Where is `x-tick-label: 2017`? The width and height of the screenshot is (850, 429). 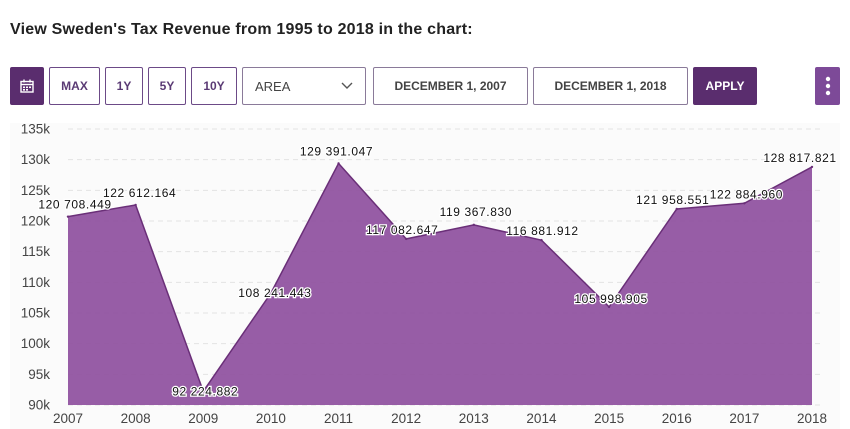
x-tick-label: 2017 is located at coordinates (744, 418).